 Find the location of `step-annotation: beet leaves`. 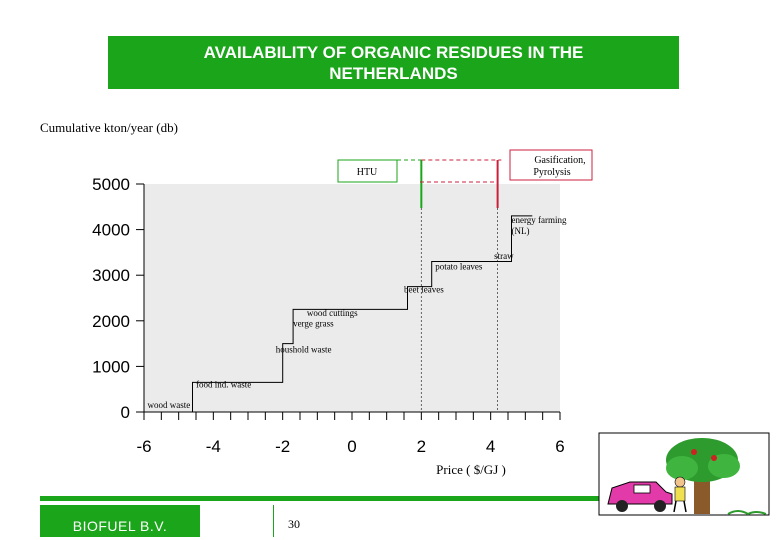

step-annotation: beet leaves is located at coordinates (424, 290).